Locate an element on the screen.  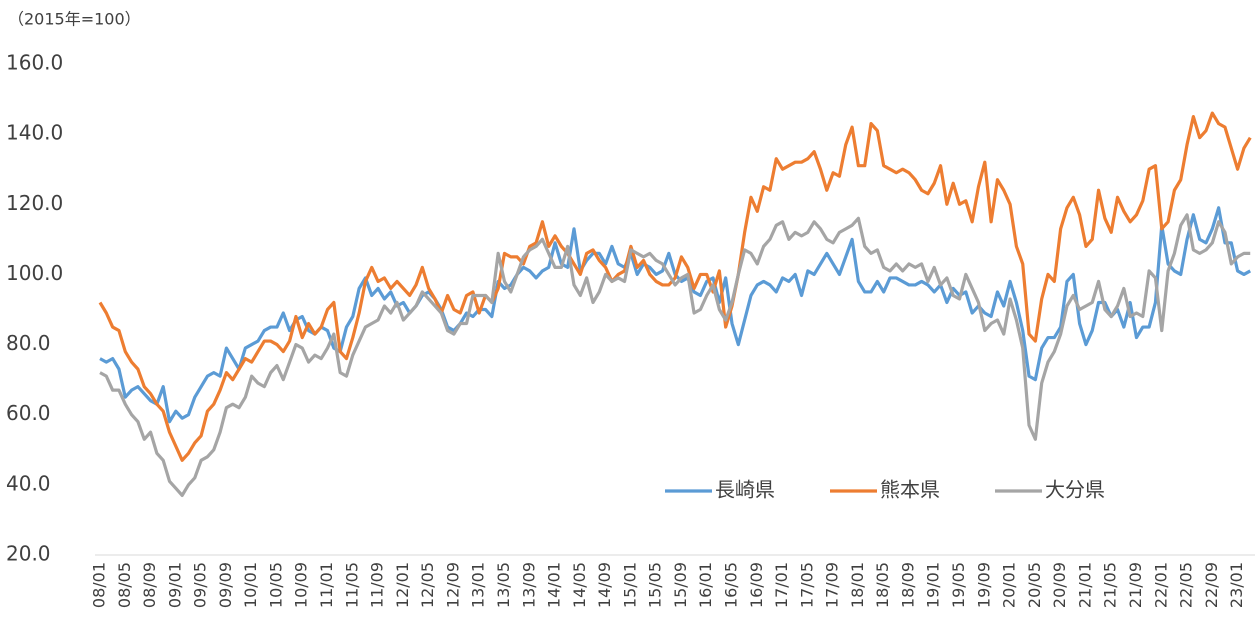
x-tick-label: 20/01 is located at coordinates (1009, 585).